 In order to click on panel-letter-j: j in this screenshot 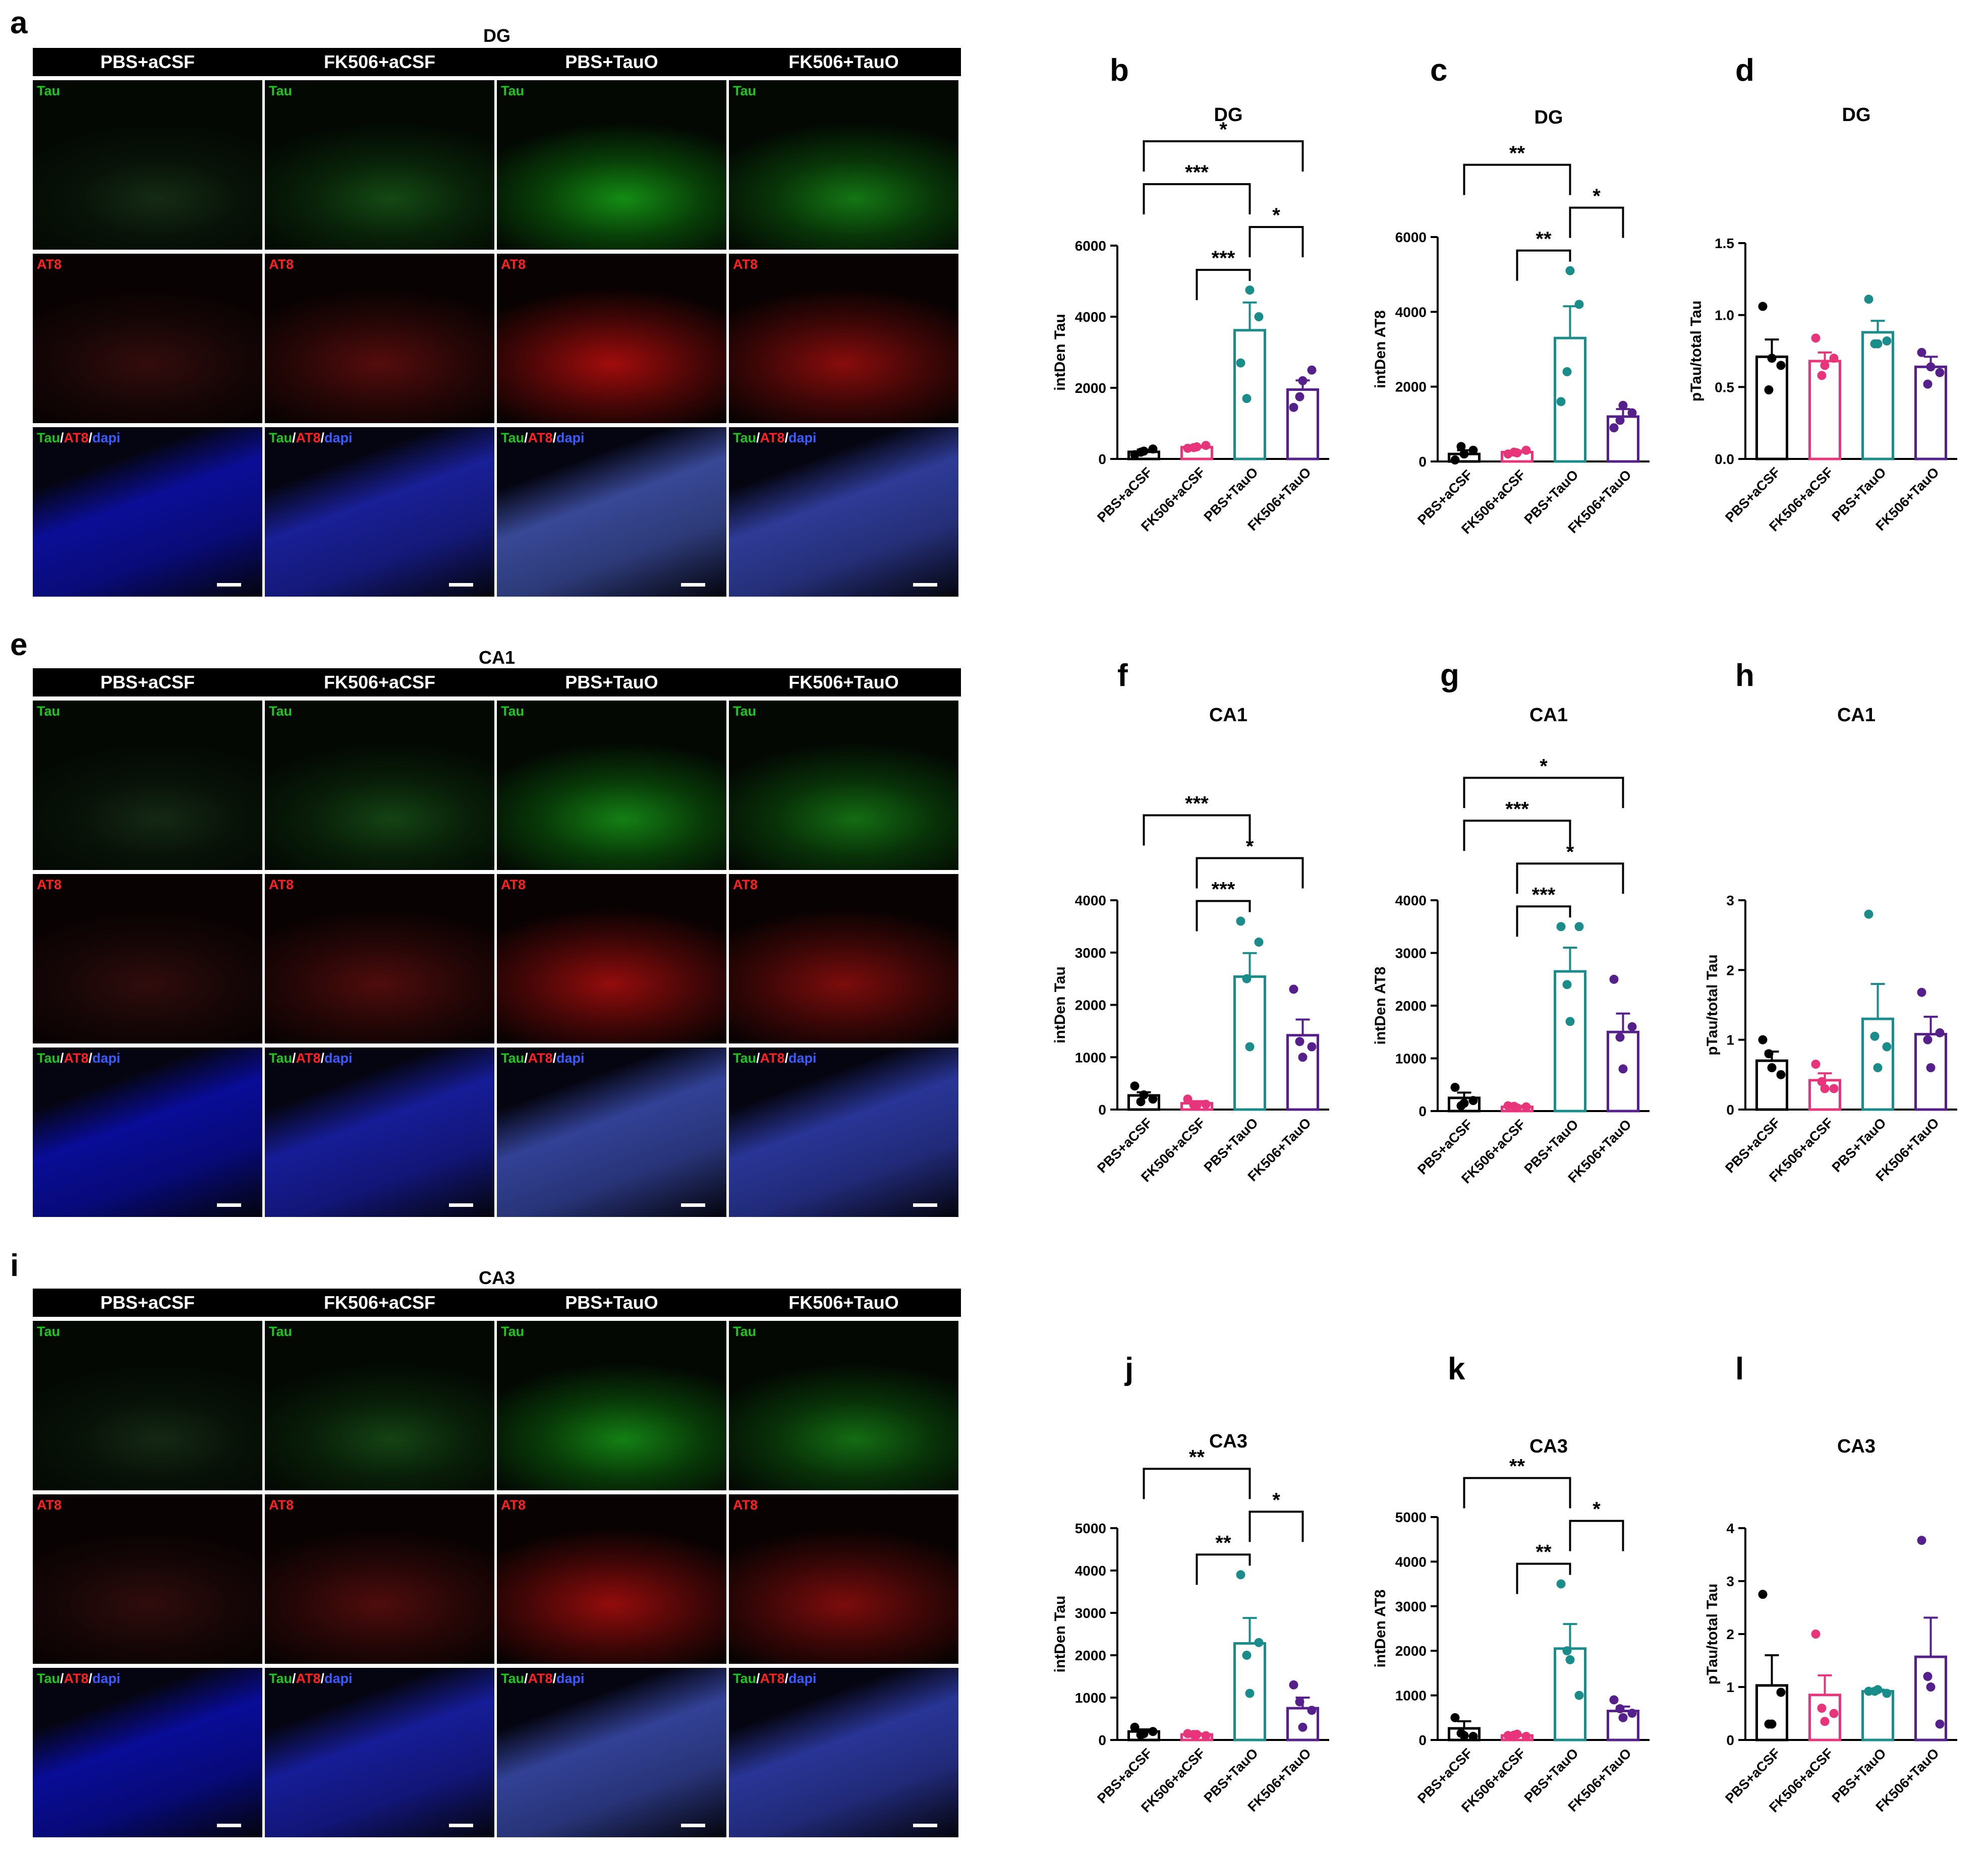, I will do `click(1128, 1369)`.